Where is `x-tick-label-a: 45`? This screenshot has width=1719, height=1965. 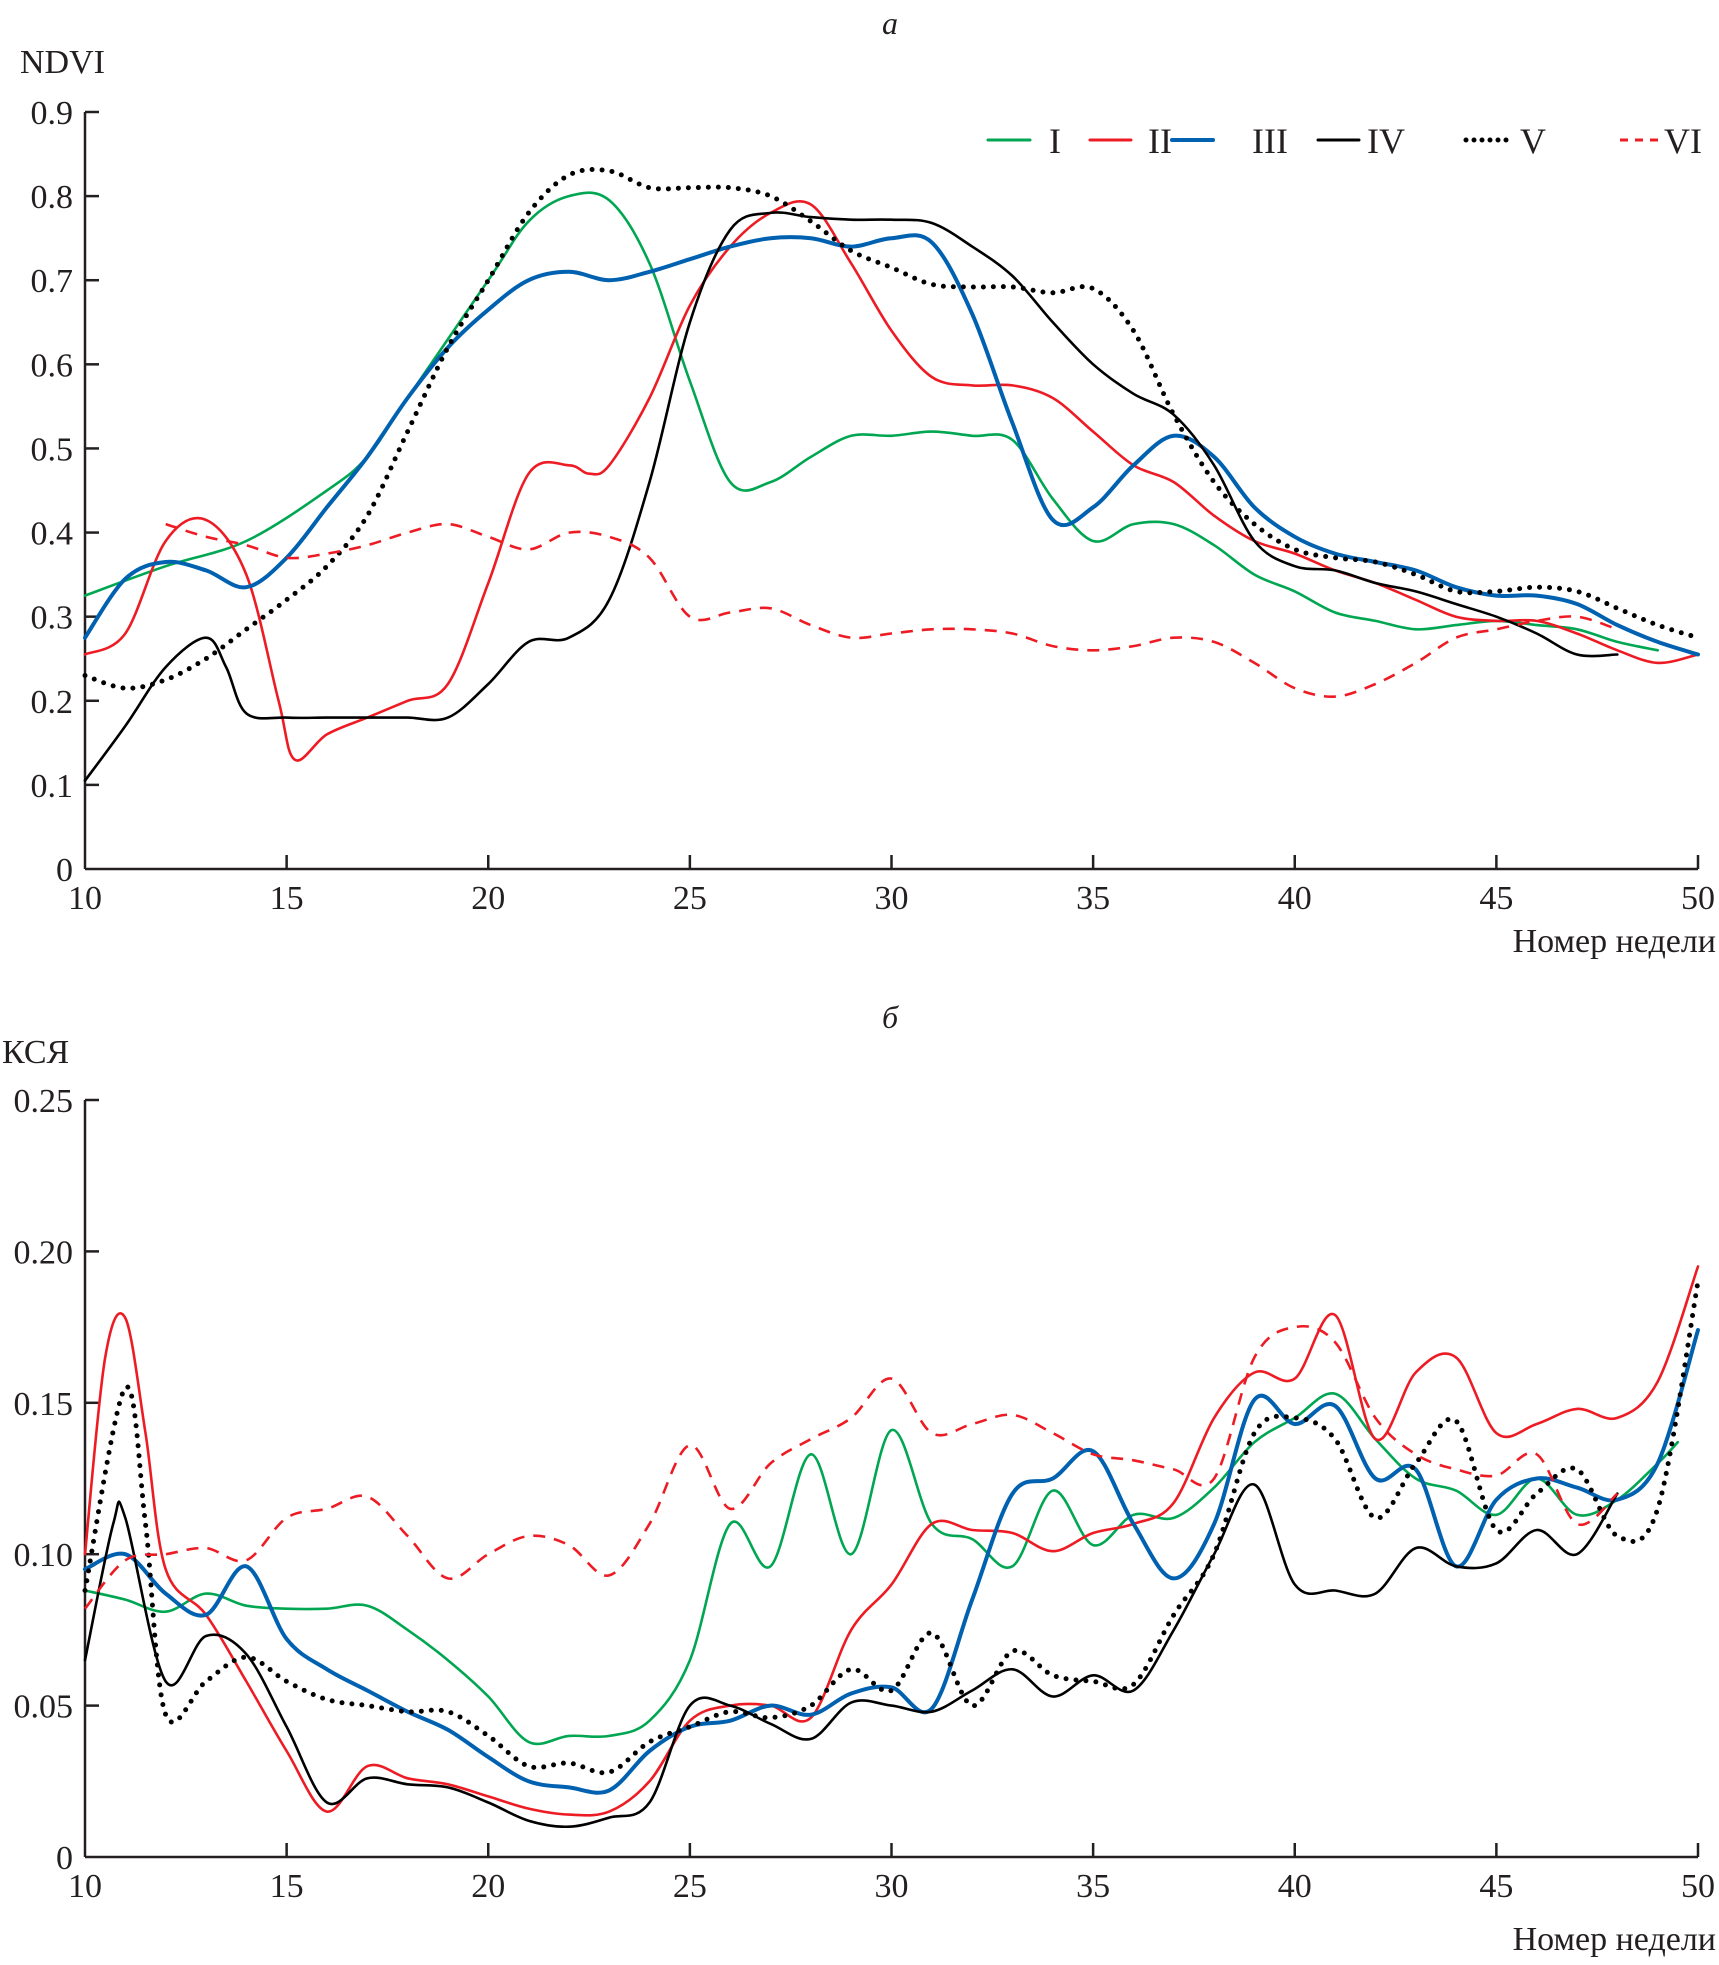
x-tick-label-a: 45 is located at coordinates (1496, 898).